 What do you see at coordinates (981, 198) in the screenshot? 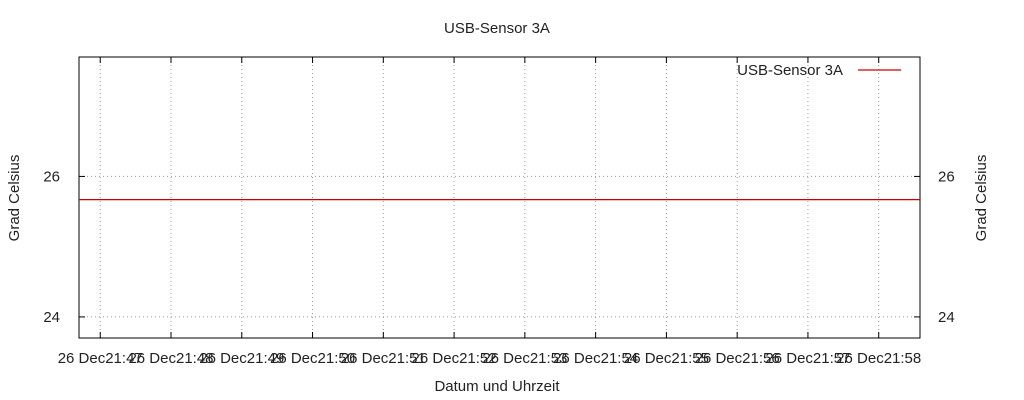
I see `y2-axis-label: Grad Celsius` at bounding box center [981, 198].